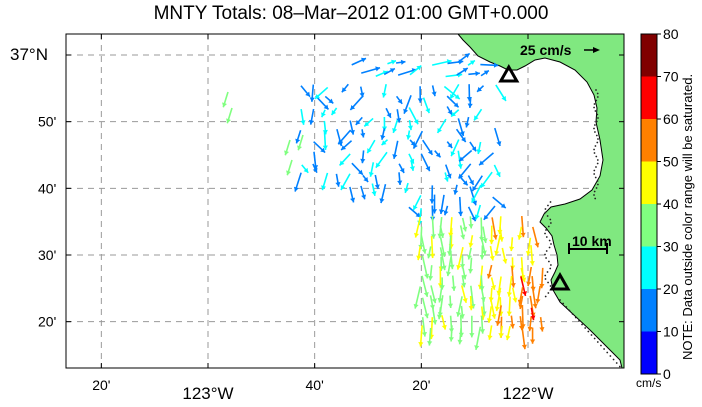  I want to click on lon-label: 40', so click(315, 385).